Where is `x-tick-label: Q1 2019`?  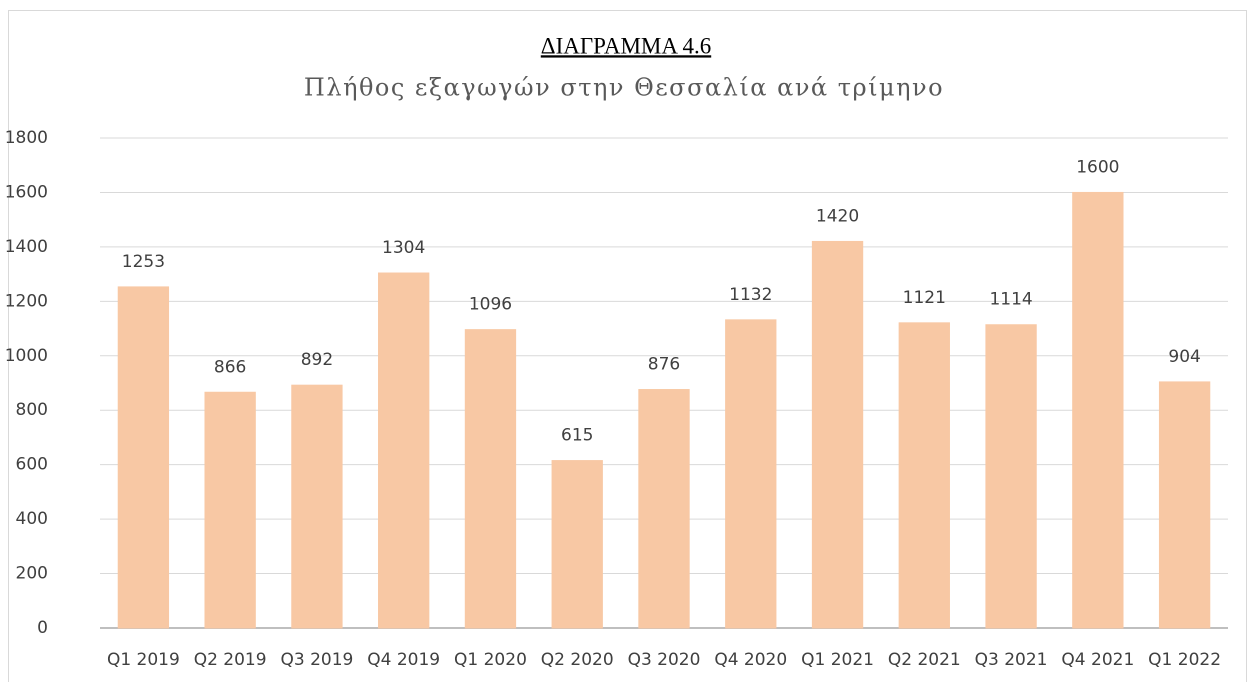 x-tick-label: Q1 2019 is located at coordinates (143, 660).